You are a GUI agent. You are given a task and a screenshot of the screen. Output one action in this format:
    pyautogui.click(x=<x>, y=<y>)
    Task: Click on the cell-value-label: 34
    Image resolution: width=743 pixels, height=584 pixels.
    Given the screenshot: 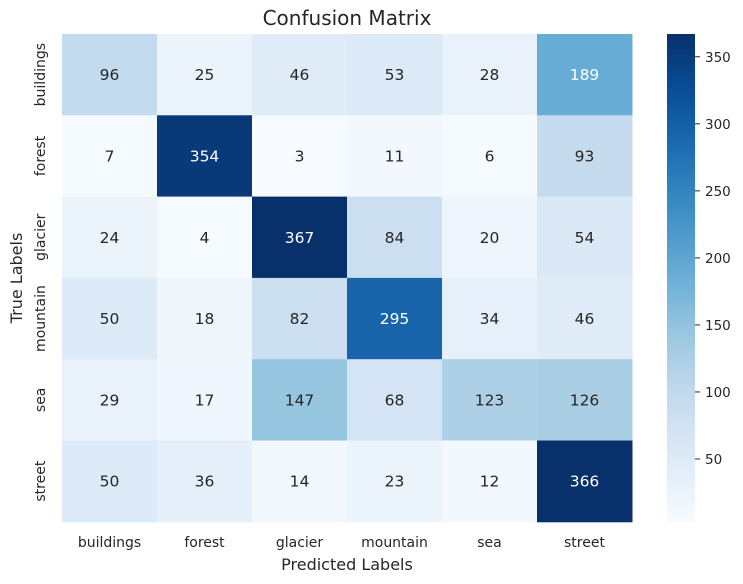 What is the action you would take?
    pyautogui.click(x=490, y=319)
    